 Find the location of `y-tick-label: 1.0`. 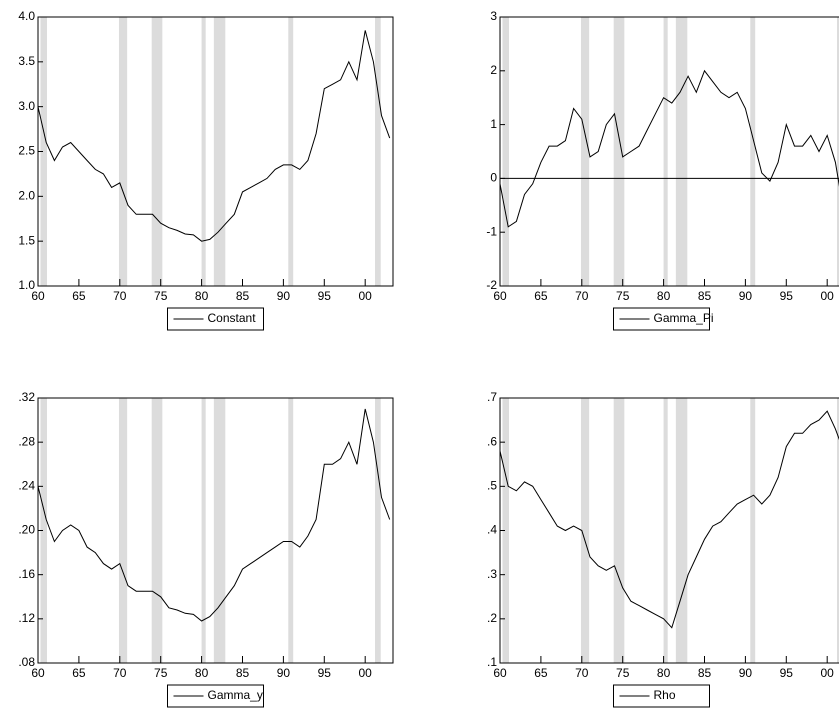

y-tick-label: 1.0 is located at coordinates (26, 285).